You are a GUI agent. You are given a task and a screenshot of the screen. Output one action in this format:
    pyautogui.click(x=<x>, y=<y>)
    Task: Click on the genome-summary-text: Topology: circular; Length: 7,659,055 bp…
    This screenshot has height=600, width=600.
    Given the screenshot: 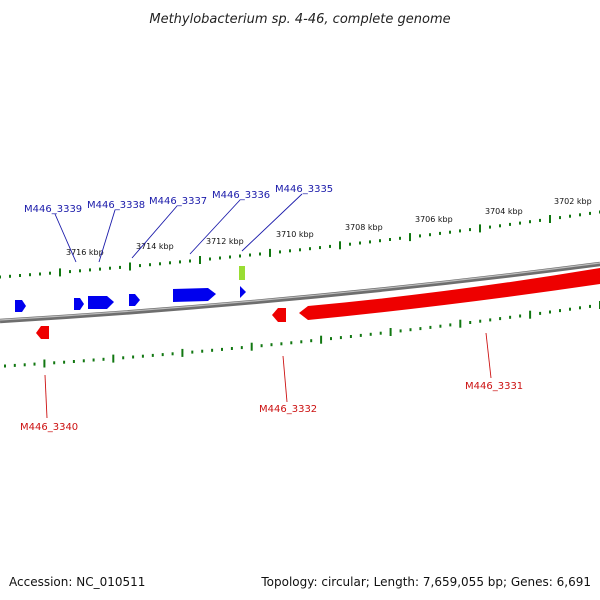 What is the action you would take?
    pyautogui.click(x=425, y=582)
    